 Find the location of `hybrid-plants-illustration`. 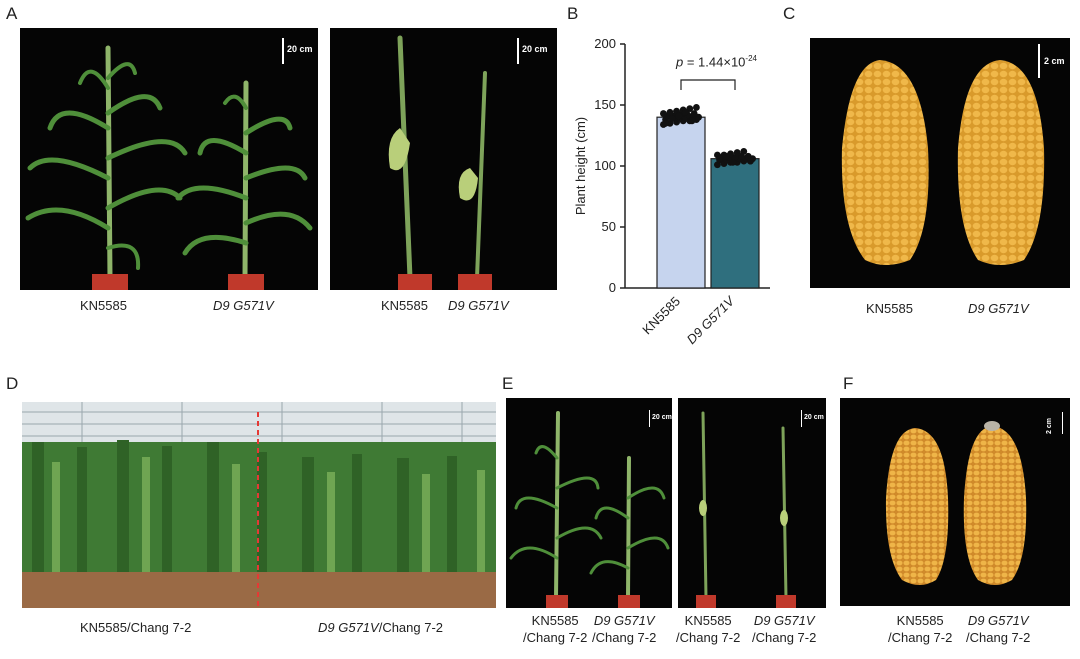

hybrid-plants-illustration is located at coordinates (589, 509).